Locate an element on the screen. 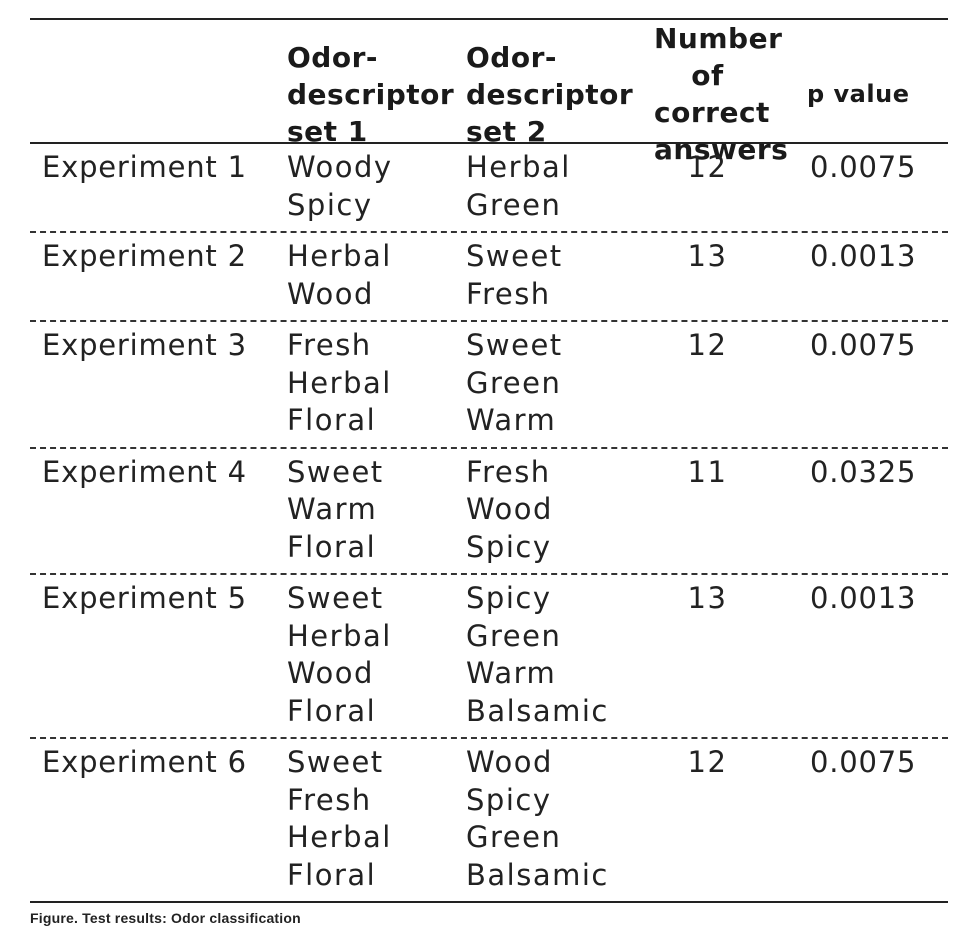 Image resolution: width=978 pixels, height=938 pixels. descriptor-set2-cell: Spicy Green Warm Balsamic is located at coordinates (560, 655).